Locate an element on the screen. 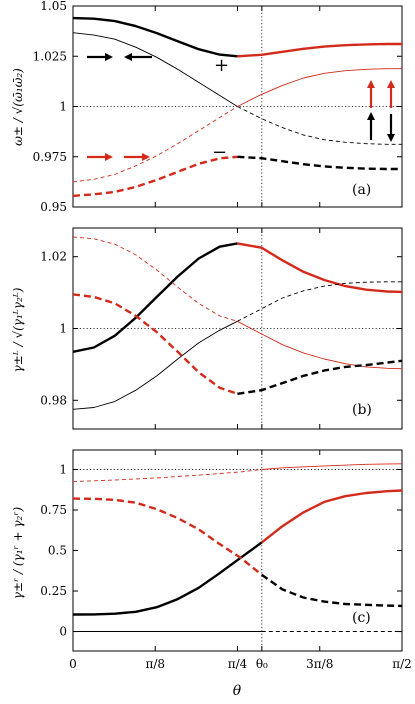 The image size is (415, 704). y-tick-label: 0.95 is located at coordinates (53, 207).